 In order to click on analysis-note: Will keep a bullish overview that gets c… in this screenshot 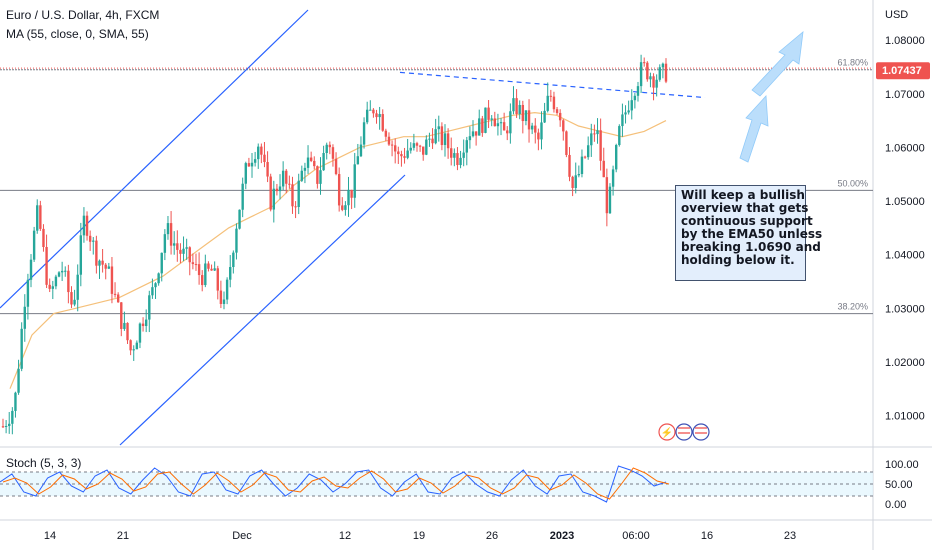, I will do `click(748, 233)`.